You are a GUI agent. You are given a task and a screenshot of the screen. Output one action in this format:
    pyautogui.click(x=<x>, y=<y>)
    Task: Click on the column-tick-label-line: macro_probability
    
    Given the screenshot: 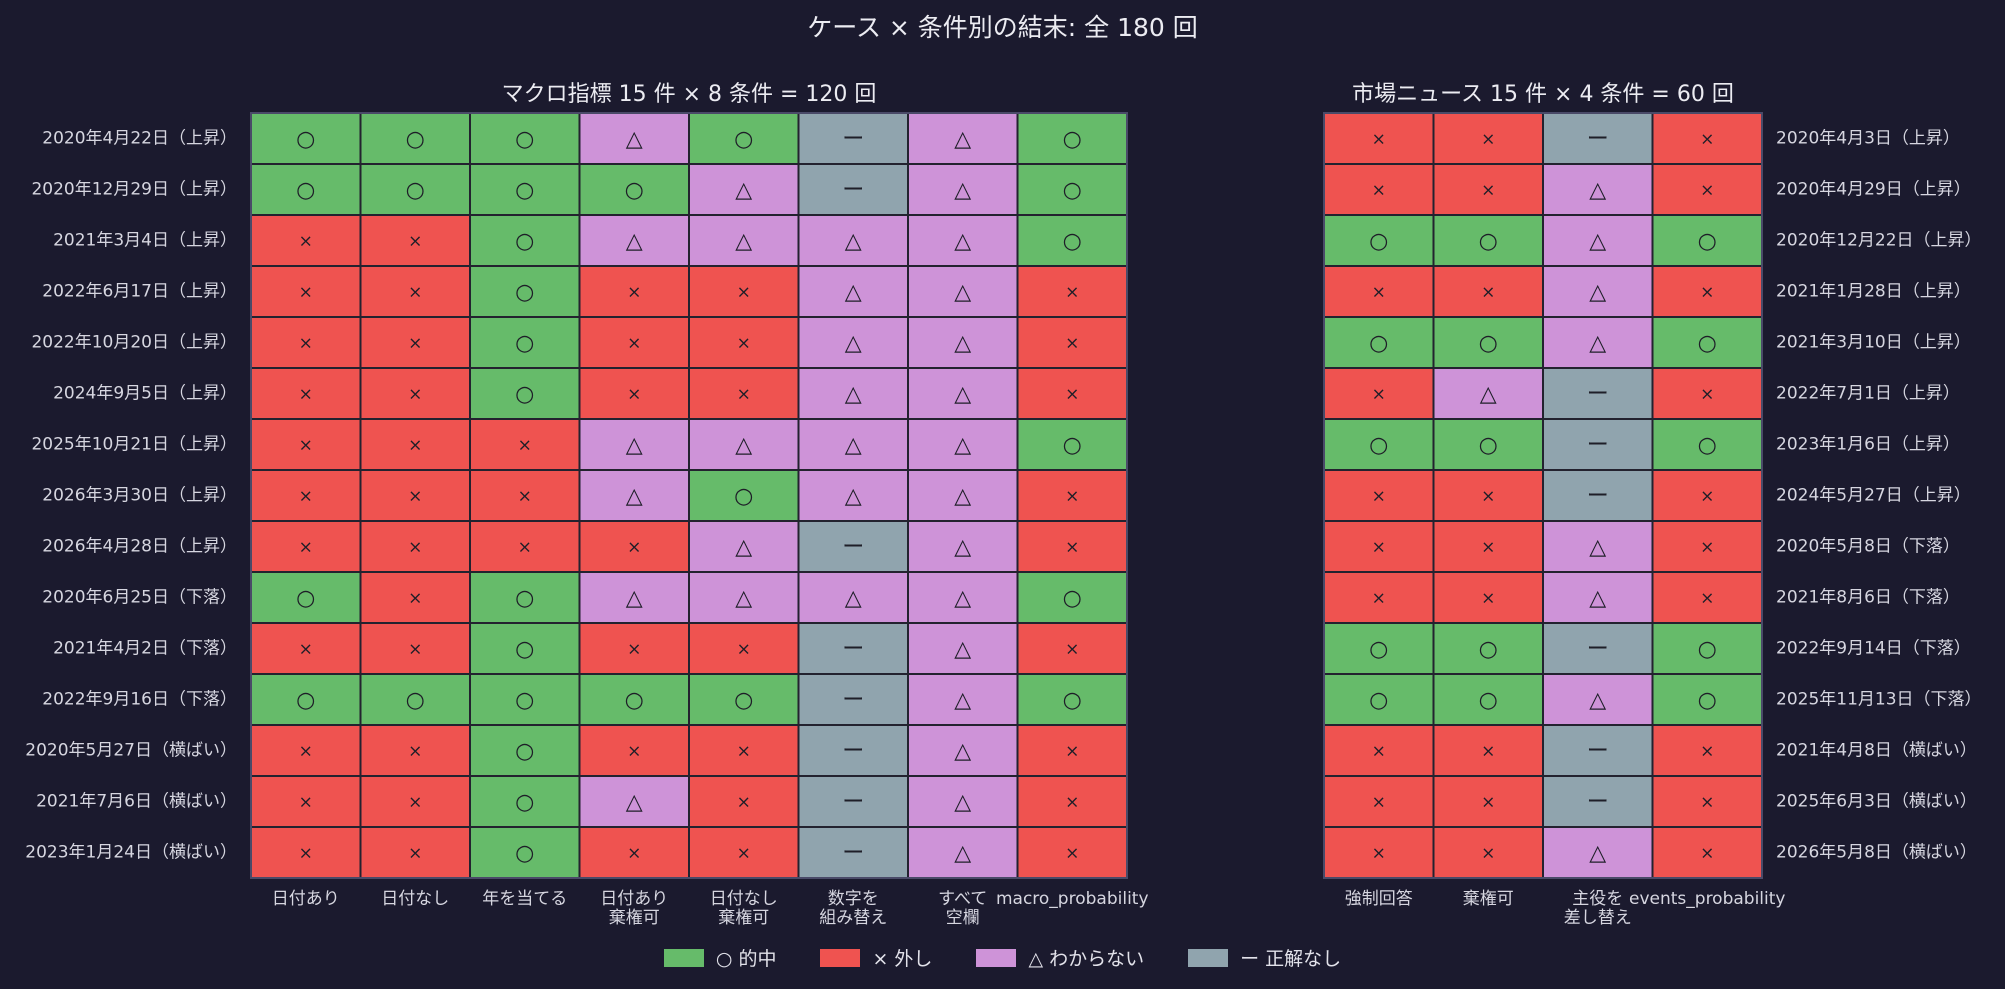 What is the action you would take?
    pyautogui.click(x=1072, y=899)
    